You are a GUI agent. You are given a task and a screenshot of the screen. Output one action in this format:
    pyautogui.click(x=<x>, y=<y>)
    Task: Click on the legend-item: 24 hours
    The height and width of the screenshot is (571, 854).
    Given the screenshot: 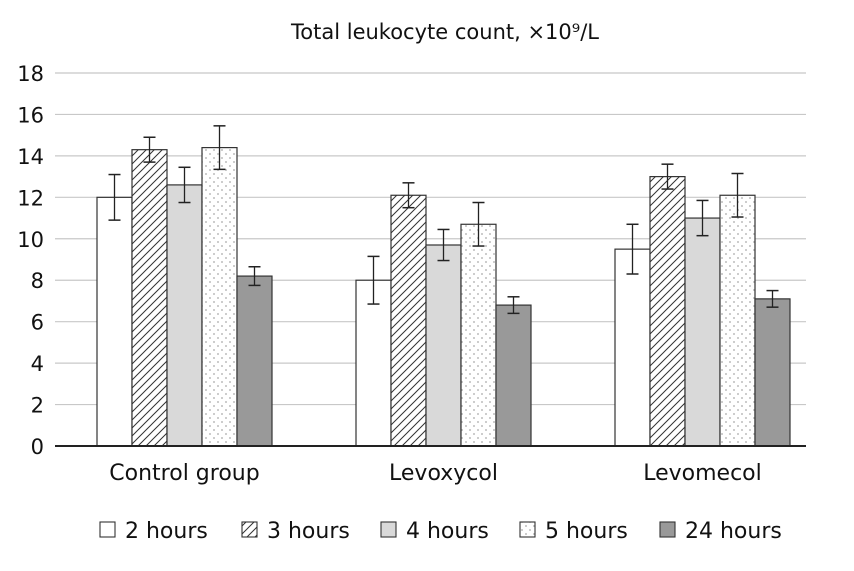 What is the action you would take?
    pyautogui.click(x=720, y=531)
    